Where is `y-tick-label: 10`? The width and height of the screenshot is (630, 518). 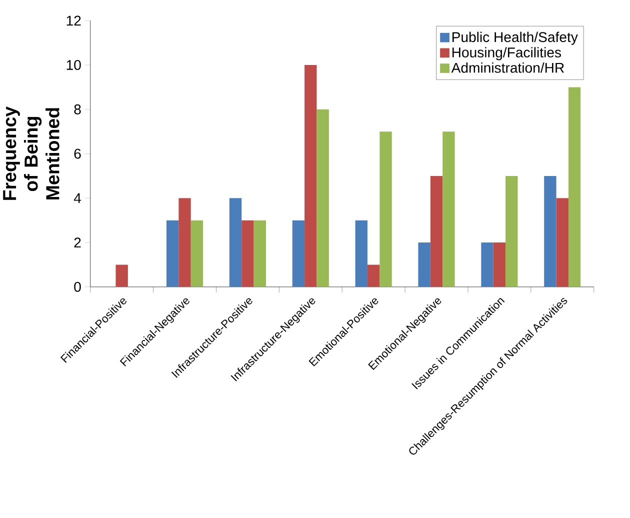
y-tick-label: 10 is located at coordinates (73, 65).